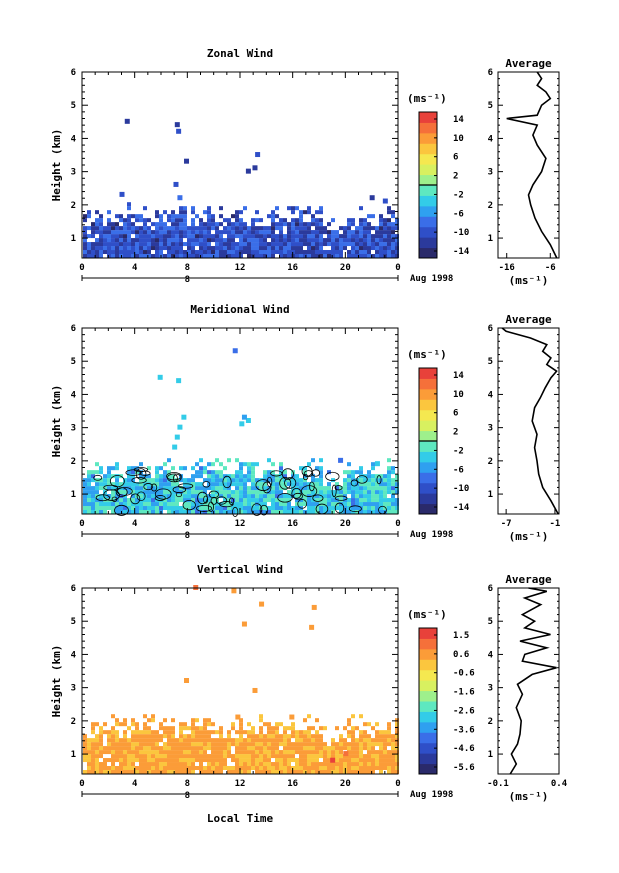 The width and height of the screenshot is (619, 873). What do you see at coordinates (490, 622) in the screenshot?
I see `average-y-tick-label: 5` at bounding box center [490, 622].